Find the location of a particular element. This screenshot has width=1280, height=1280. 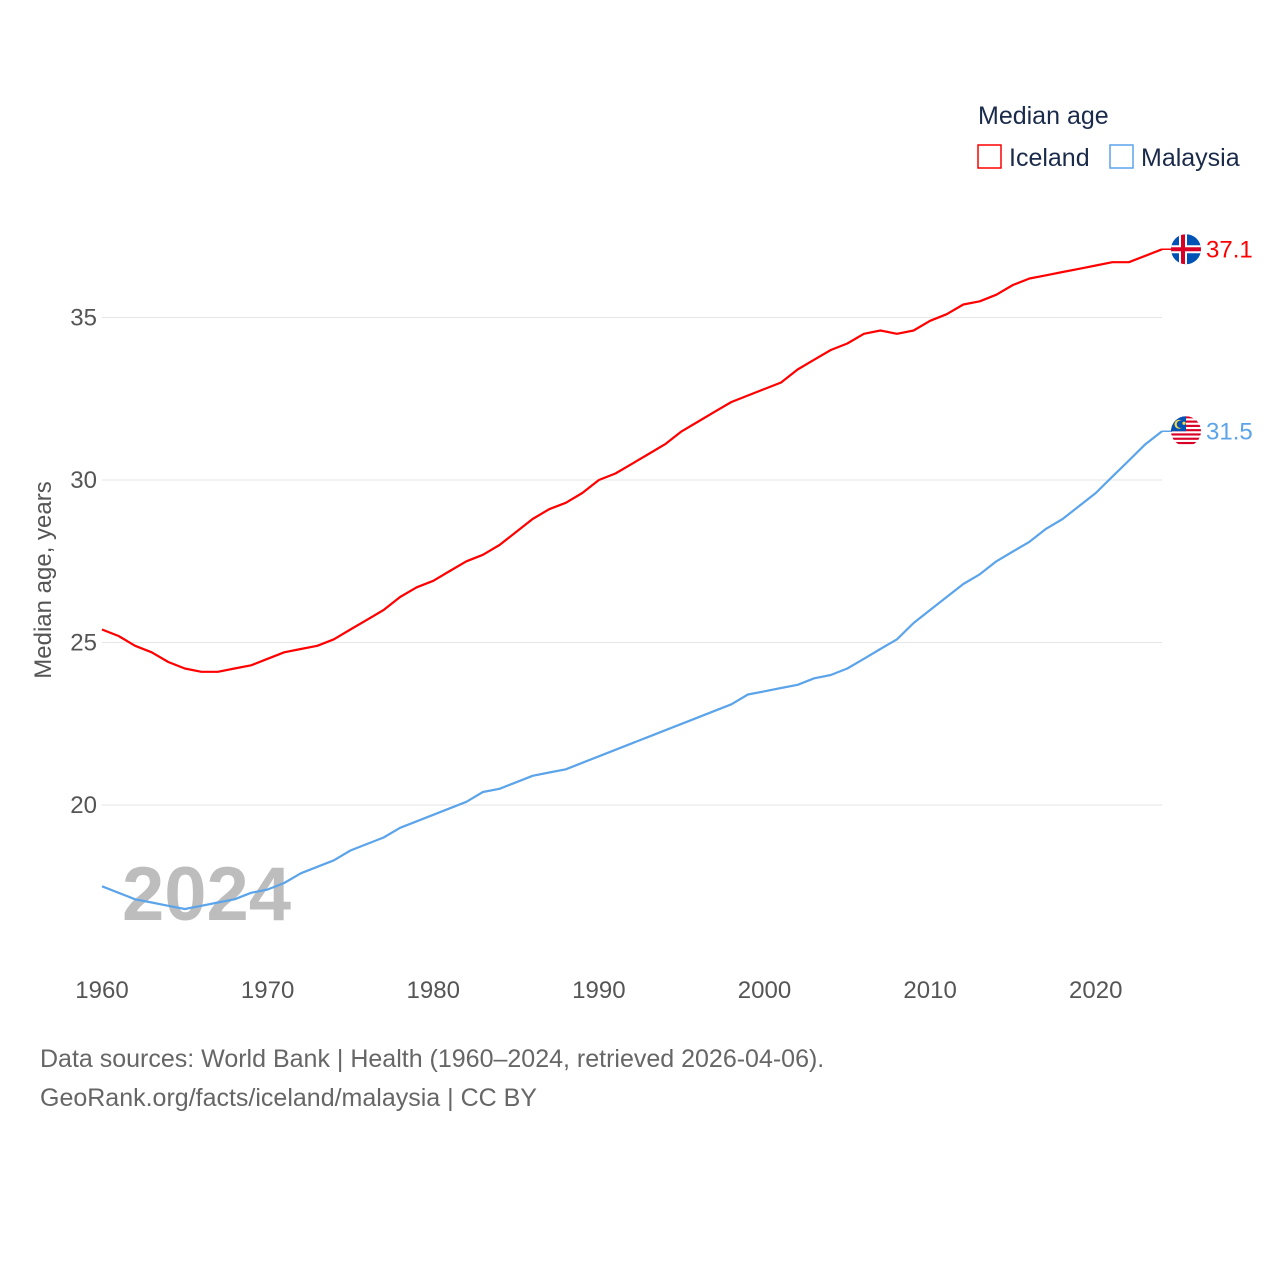

x-tick-label: 1990 is located at coordinates (598, 990).